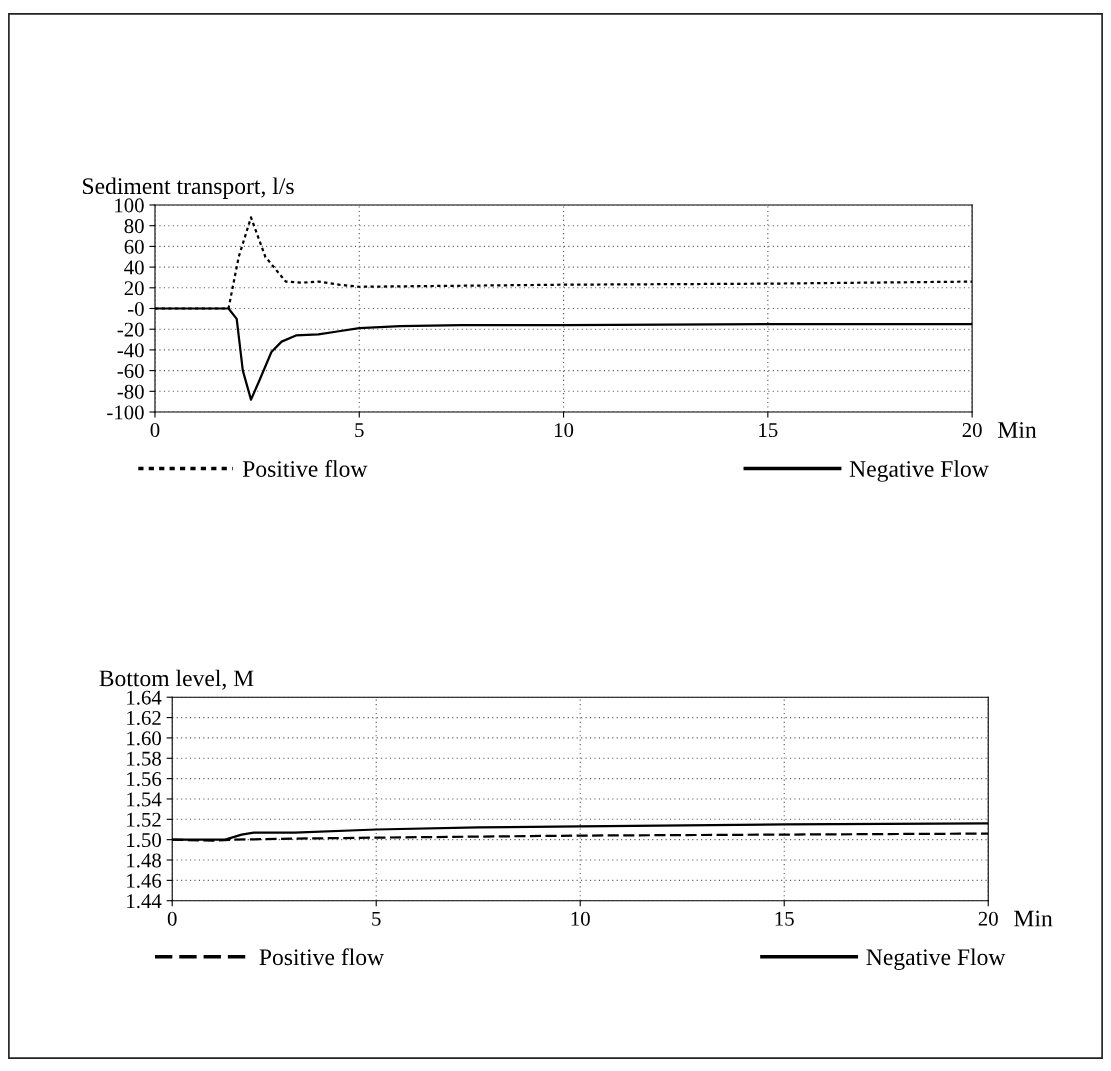  What do you see at coordinates (144, 840) in the screenshot?
I see `y-tick-label: 1.50` at bounding box center [144, 840].